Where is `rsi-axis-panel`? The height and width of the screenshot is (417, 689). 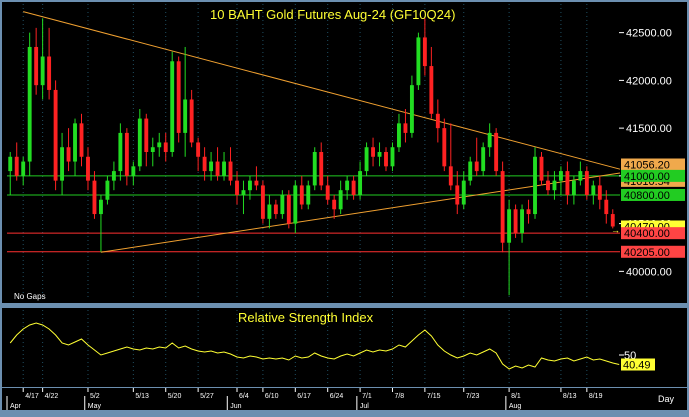 rsi-axis-panel is located at coordinates (653, 347).